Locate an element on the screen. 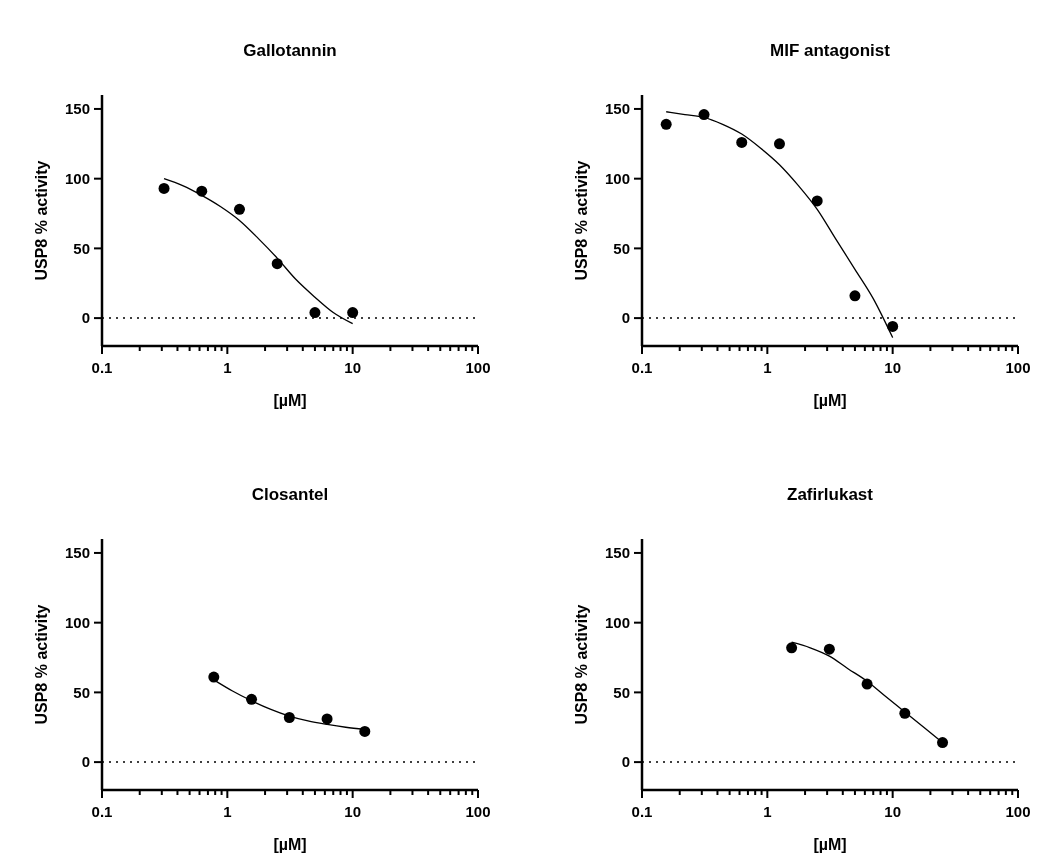  chart-title: Zafirlukast is located at coordinates (830, 494).